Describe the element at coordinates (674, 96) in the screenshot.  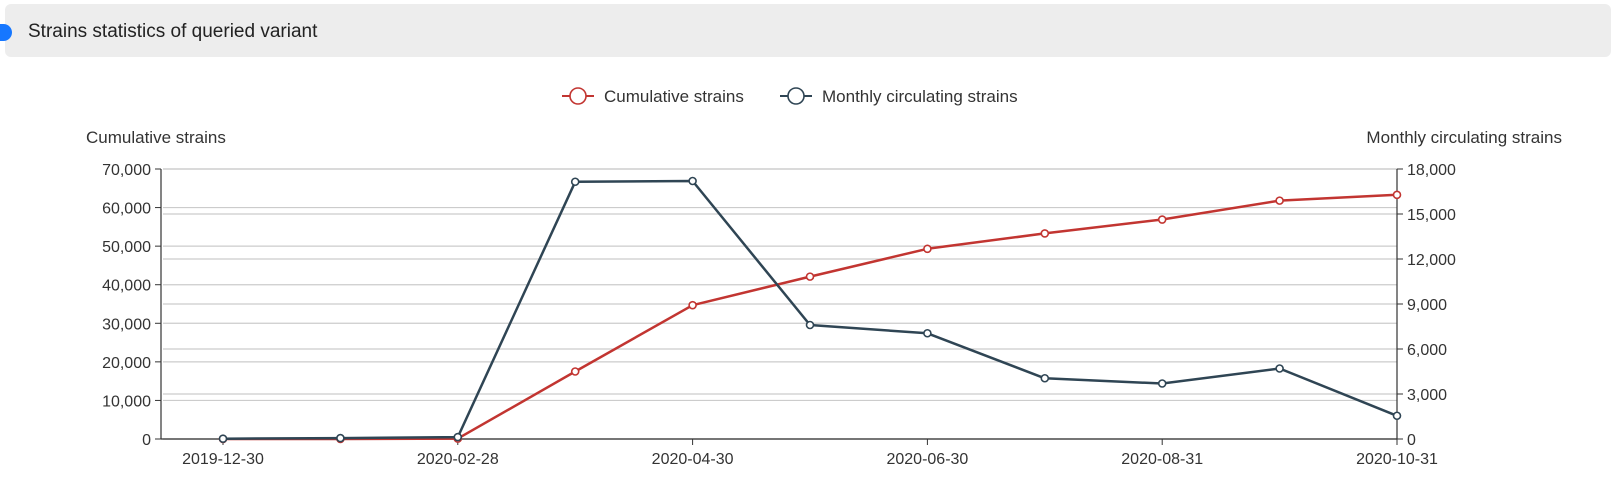
I see `legend-label: Cumulative strains` at that location.